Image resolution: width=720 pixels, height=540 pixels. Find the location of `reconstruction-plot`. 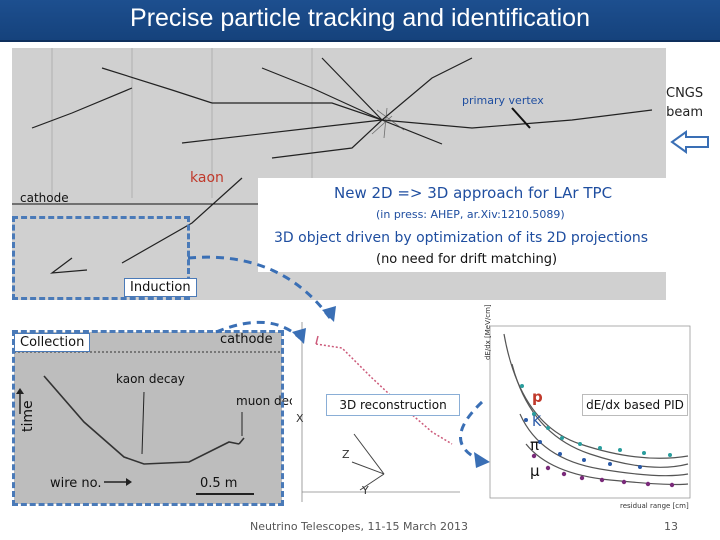

reconstruction-plot is located at coordinates (385, 412).